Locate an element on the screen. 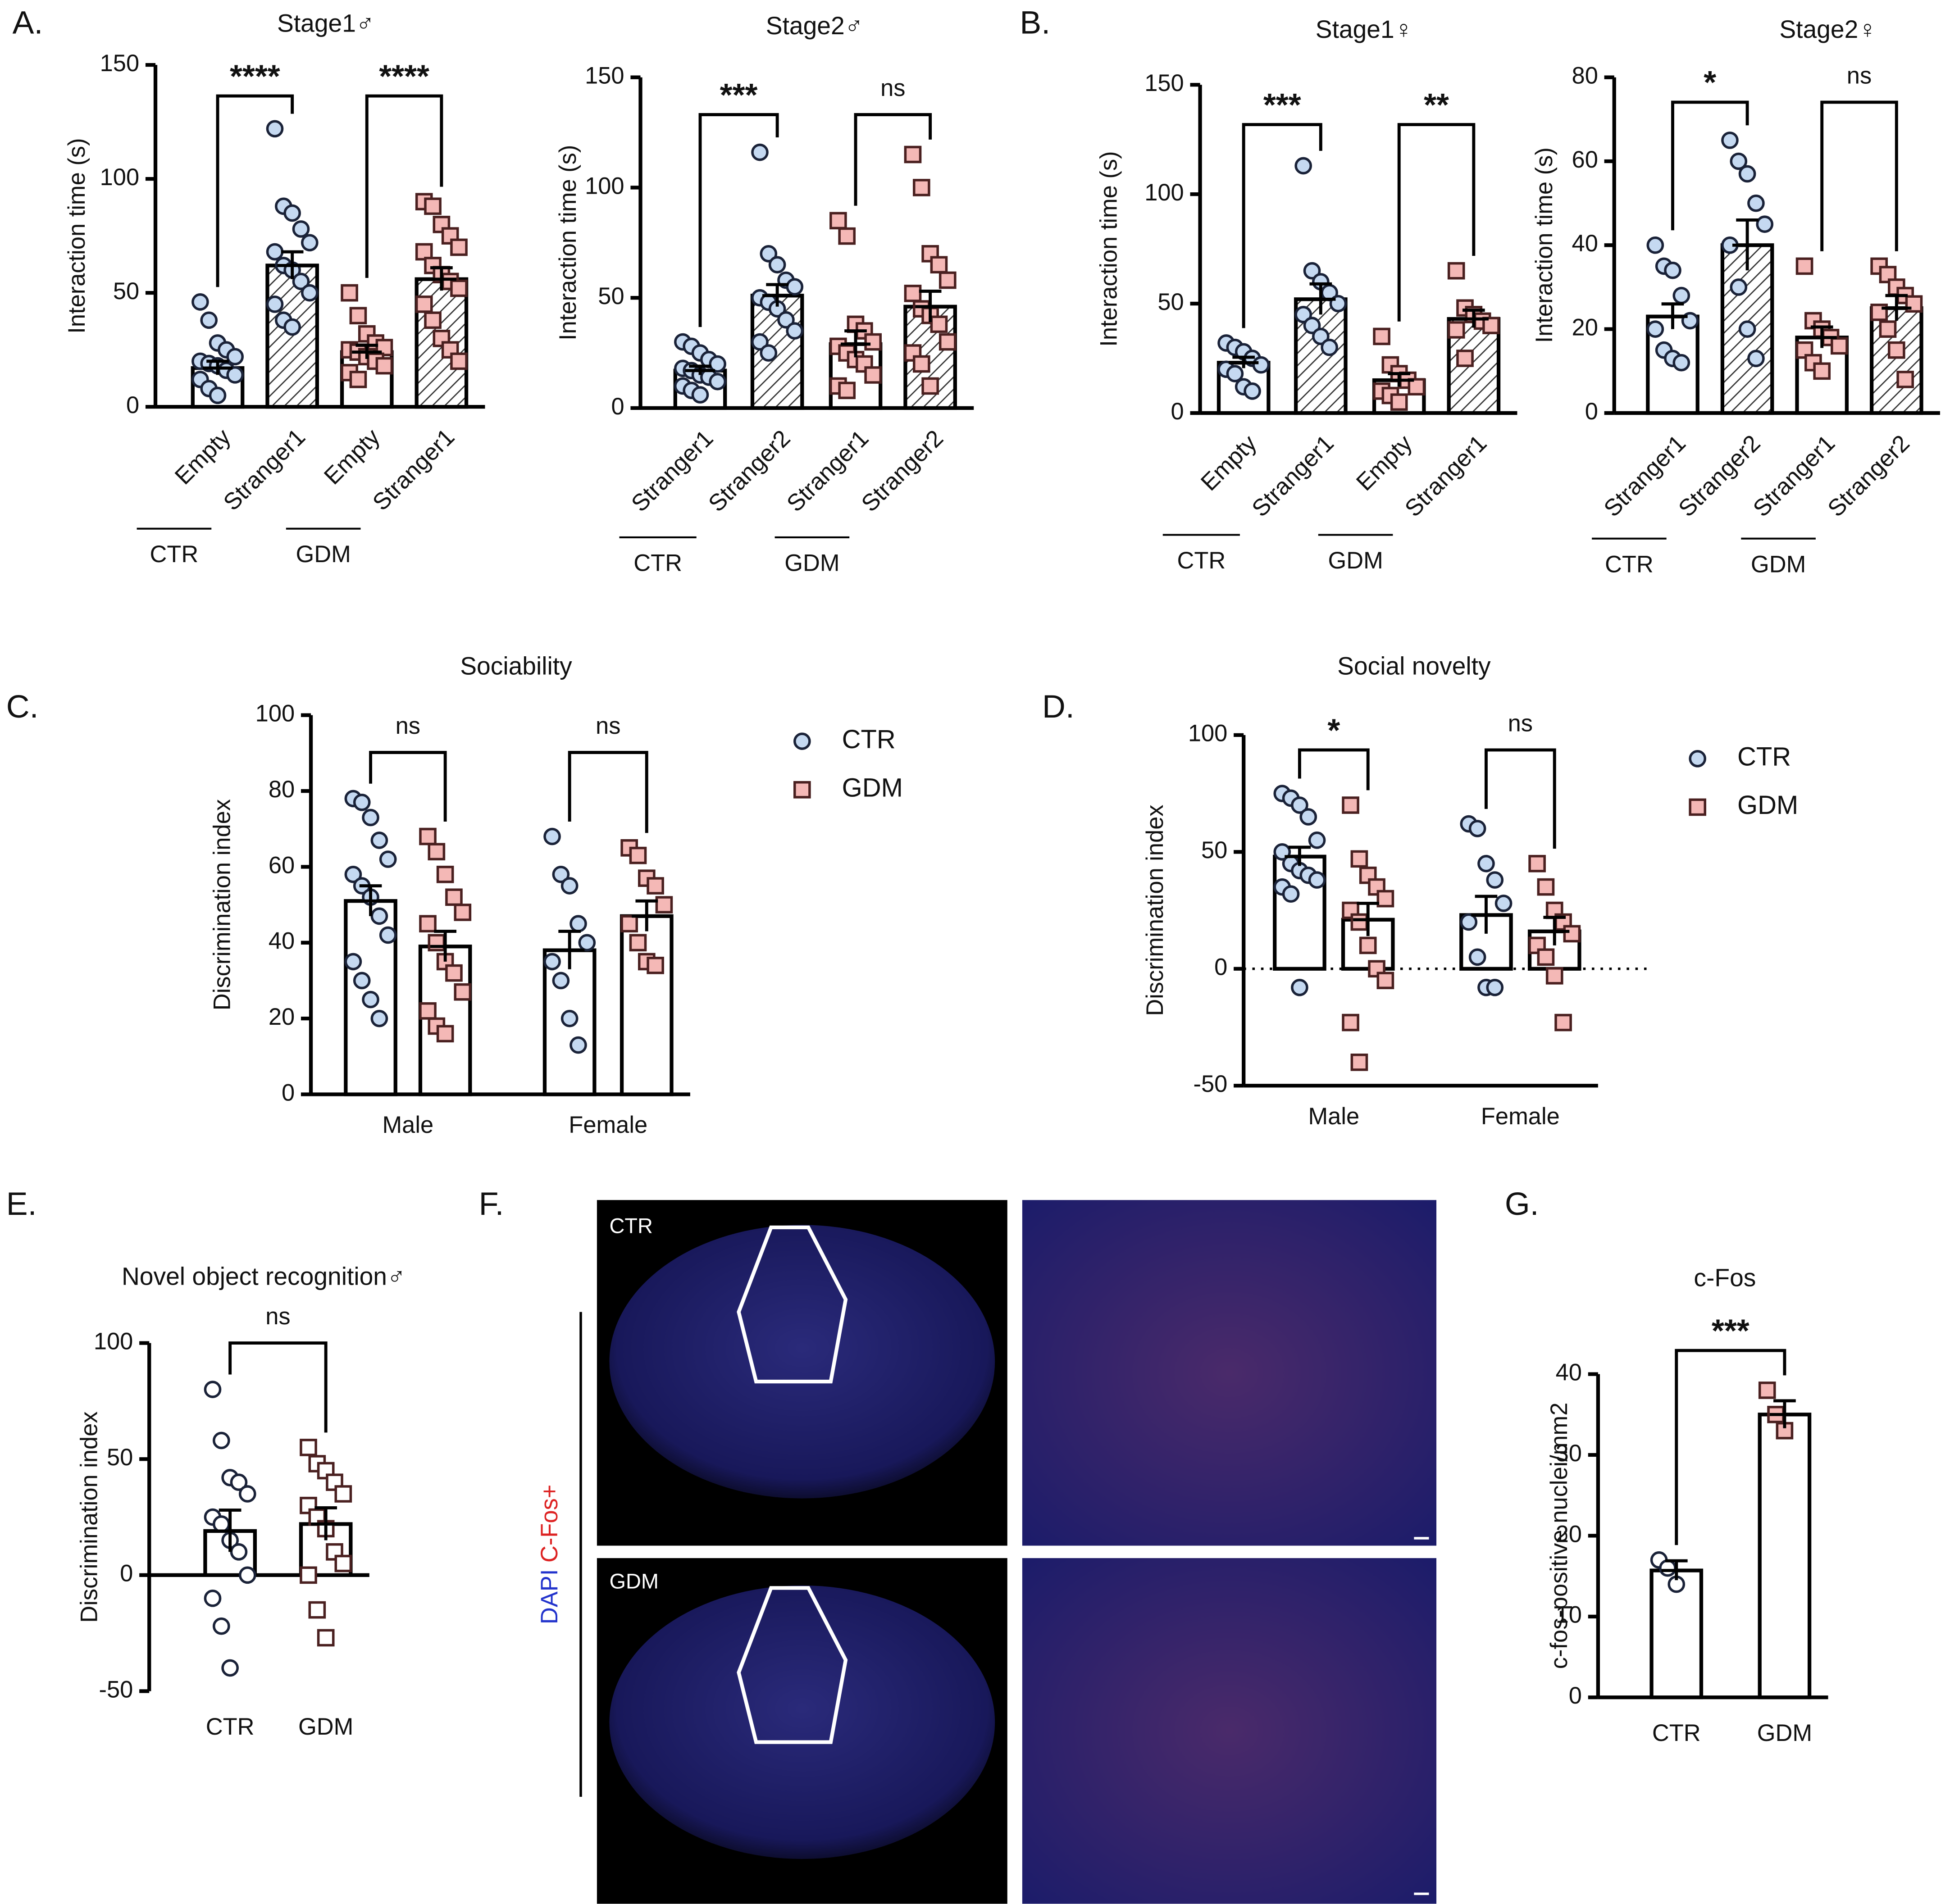  x-tick-label: Male is located at coordinates (408, 1125).